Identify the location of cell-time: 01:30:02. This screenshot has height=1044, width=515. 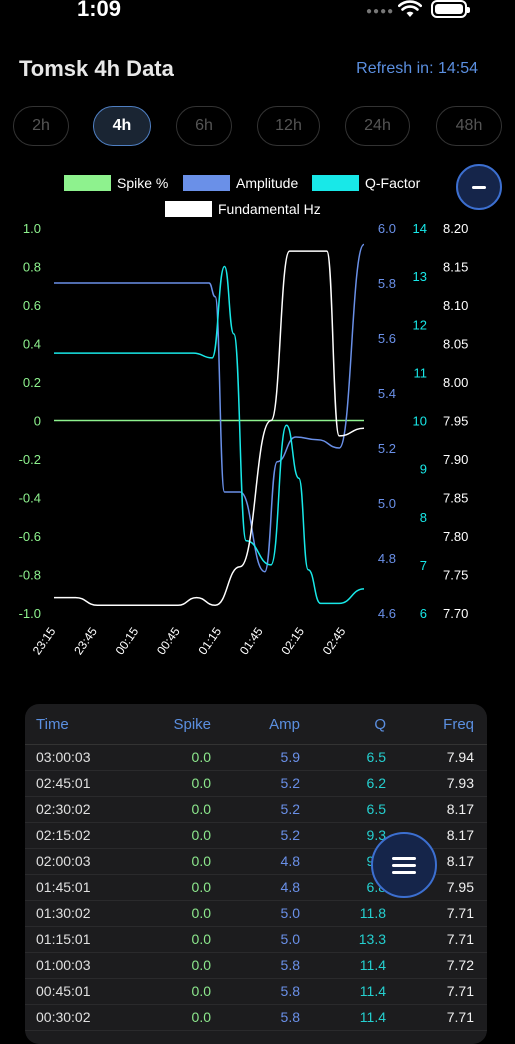
(63, 913).